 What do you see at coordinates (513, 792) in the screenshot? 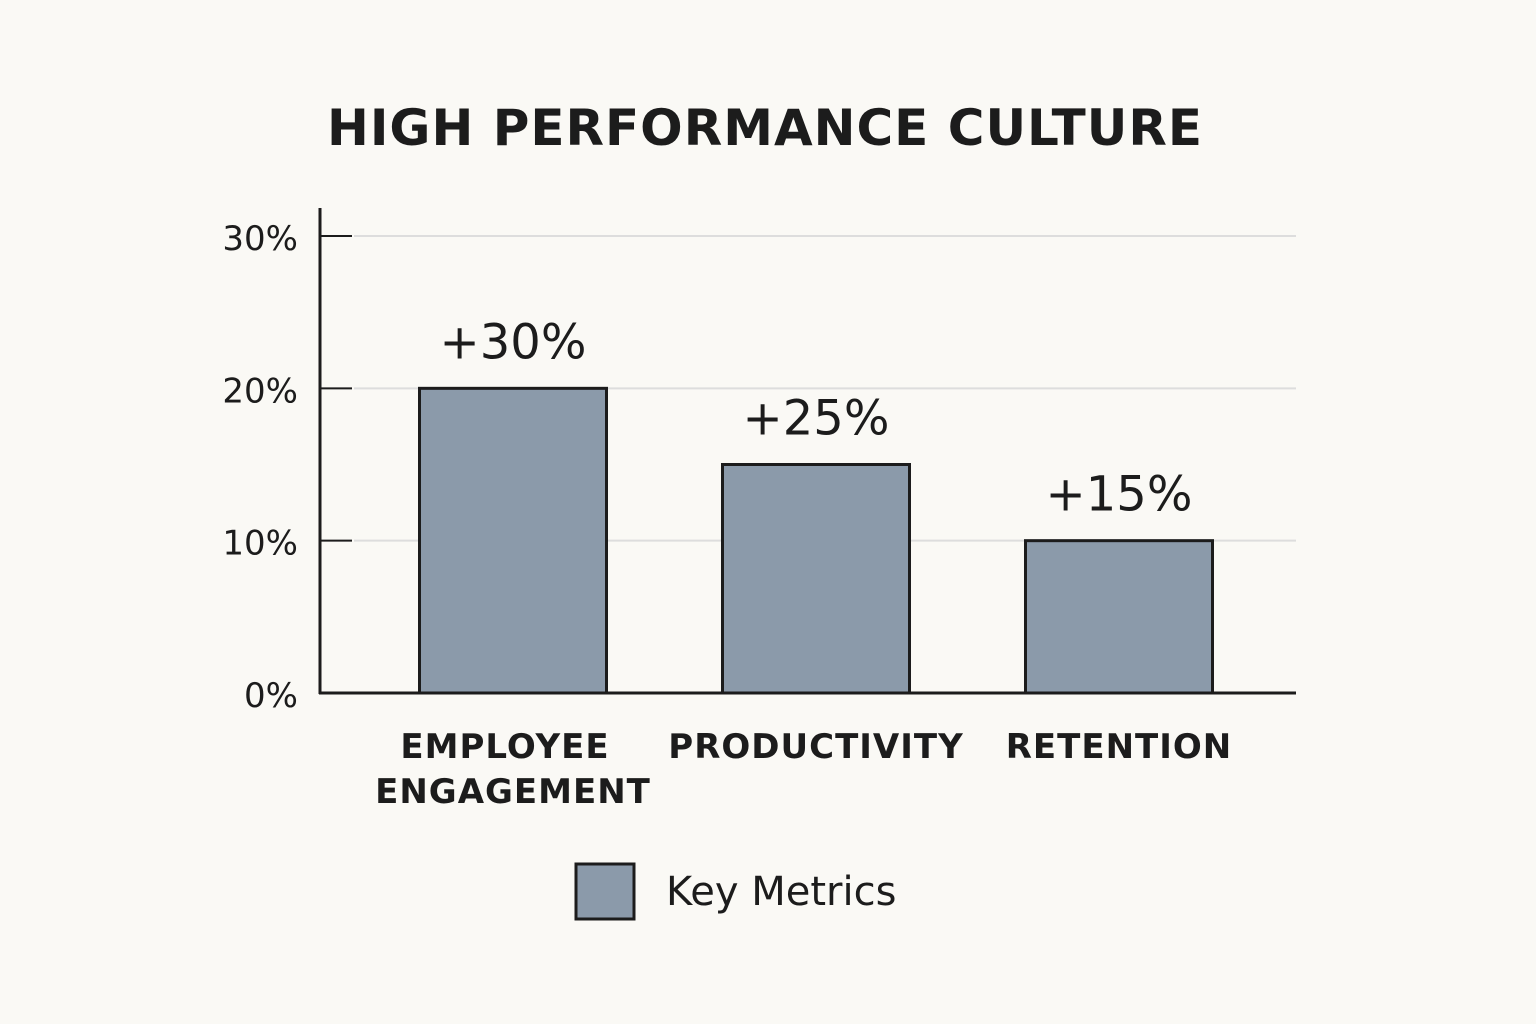
I see `category-label: ENGAGEMENT` at bounding box center [513, 792].